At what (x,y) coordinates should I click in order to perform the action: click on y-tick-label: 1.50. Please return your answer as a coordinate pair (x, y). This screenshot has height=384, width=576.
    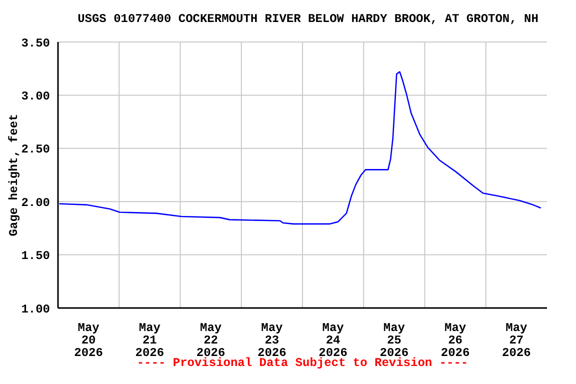
    Looking at the image, I should click on (35, 256).